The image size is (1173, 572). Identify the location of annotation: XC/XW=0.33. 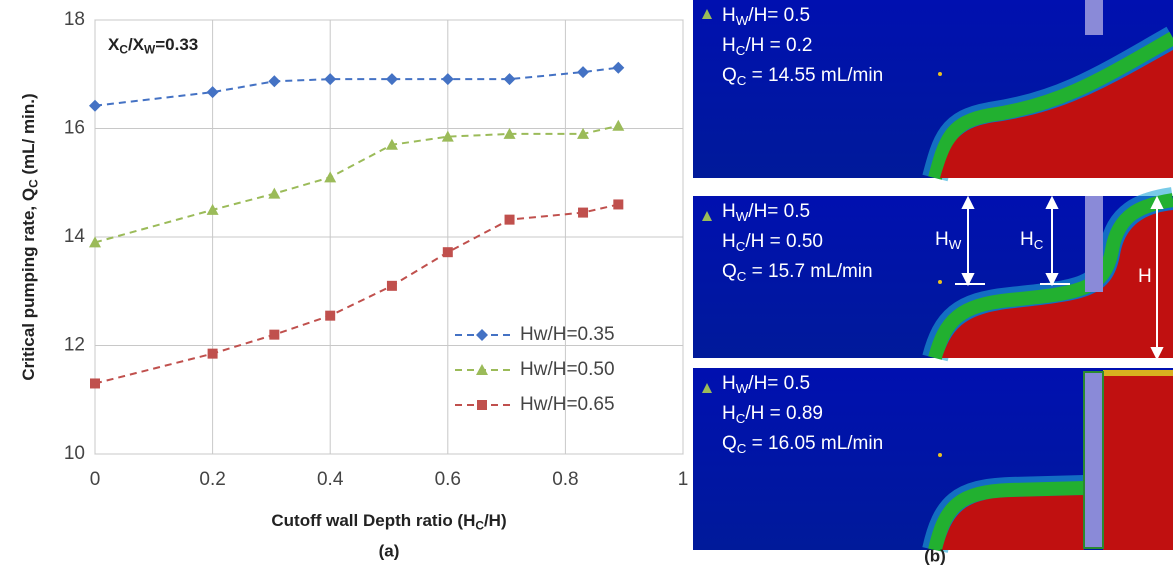
(153, 45).